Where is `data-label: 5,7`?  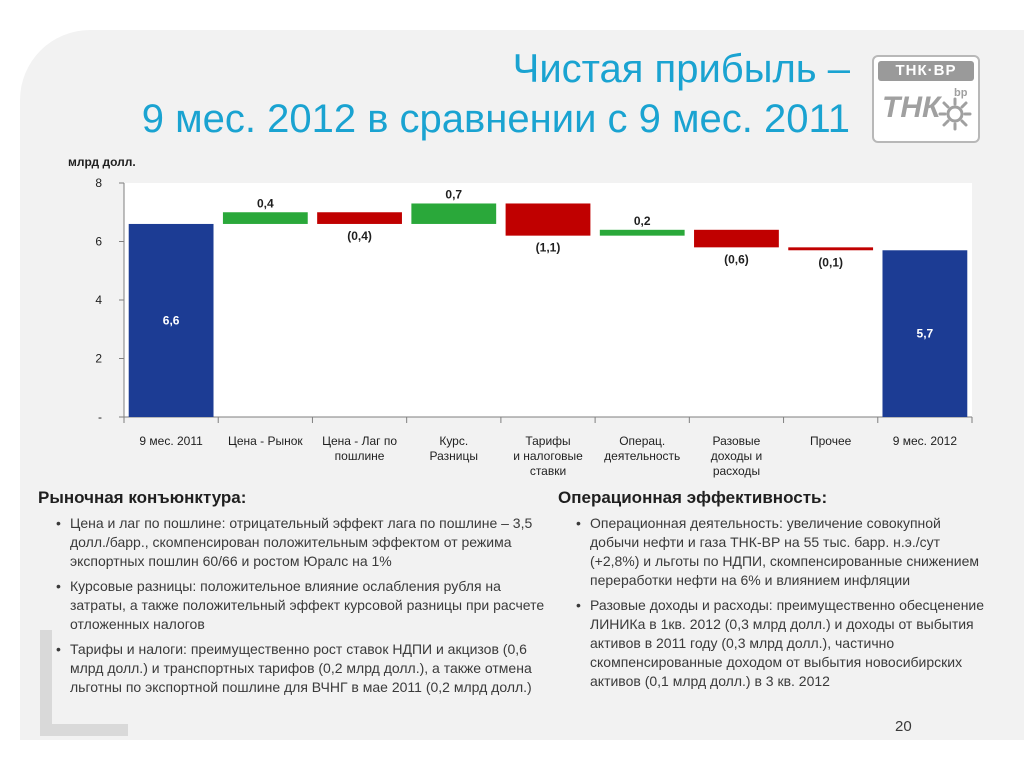 data-label: 5,7 is located at coordinates (925, 334).